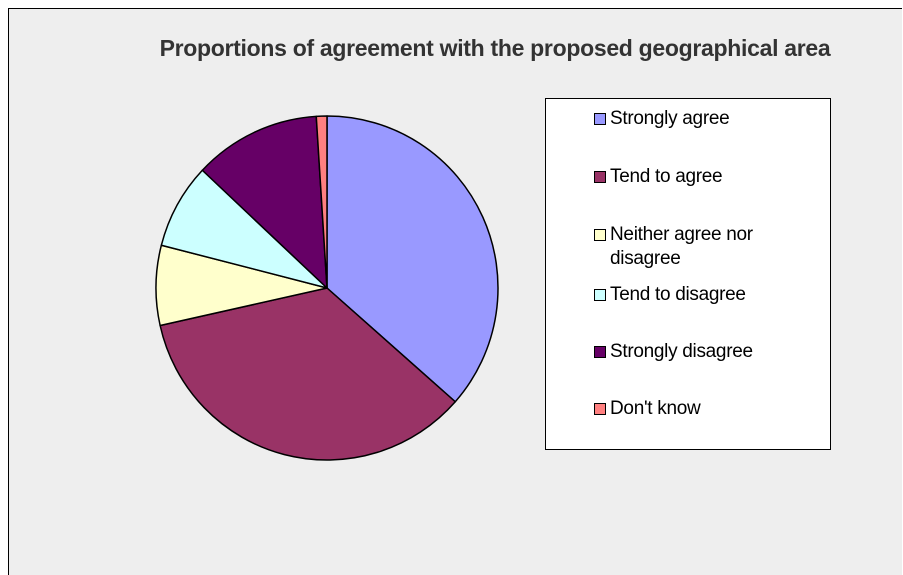 The image size is (903, 575). What do you see at coordinates (321, 202) in the screenshot?
I see `pie-slice-dont-know` at bounding box center [321, 202].